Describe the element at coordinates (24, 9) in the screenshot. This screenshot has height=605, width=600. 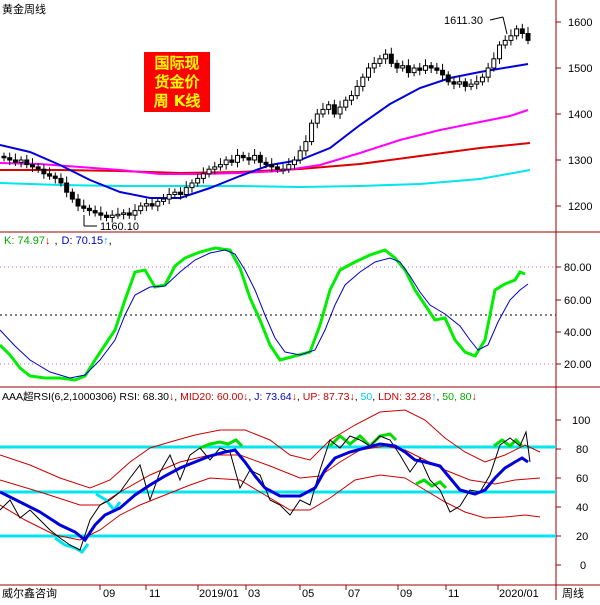
I see `chart-title: 黄金周线` at that location.